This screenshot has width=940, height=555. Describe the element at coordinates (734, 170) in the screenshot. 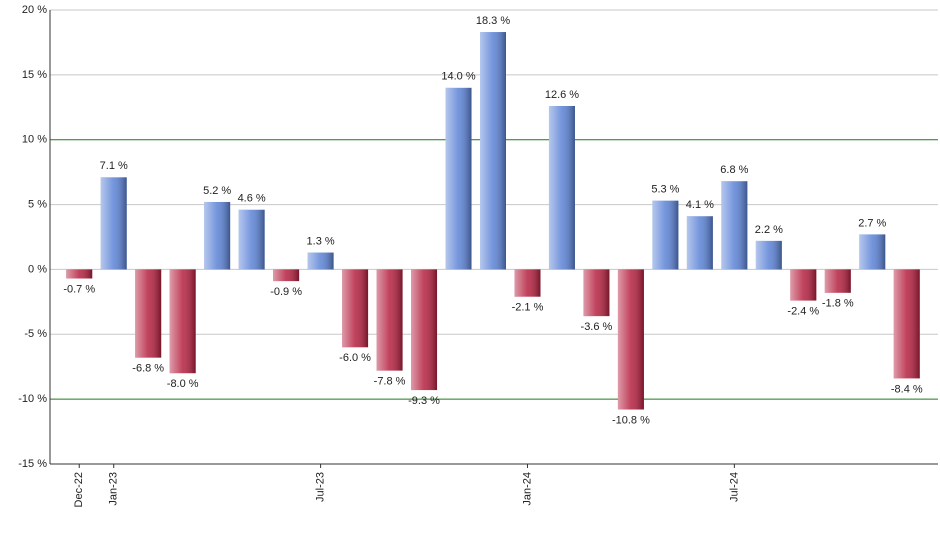

I see `value-label: 6.8 %` at that location.